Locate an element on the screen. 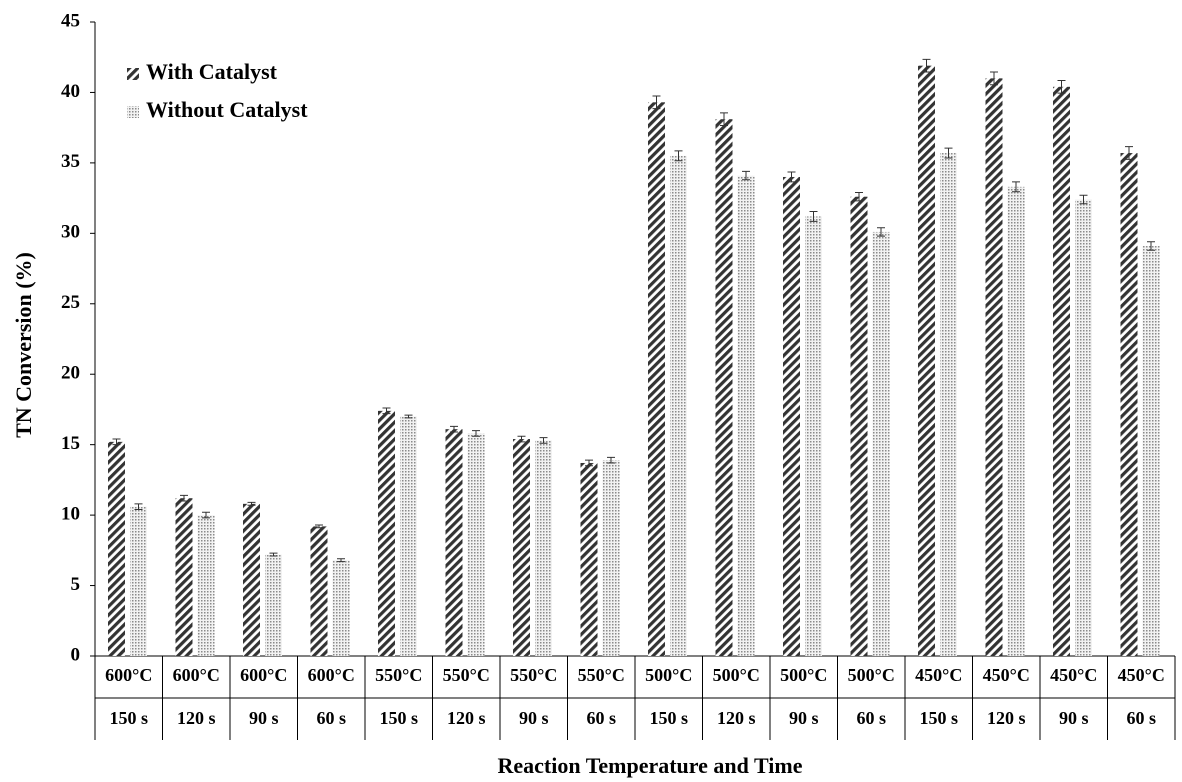 This screenshot has width=1182, height=782. y-tick-label: 35 is located at coordinates (70, 161).